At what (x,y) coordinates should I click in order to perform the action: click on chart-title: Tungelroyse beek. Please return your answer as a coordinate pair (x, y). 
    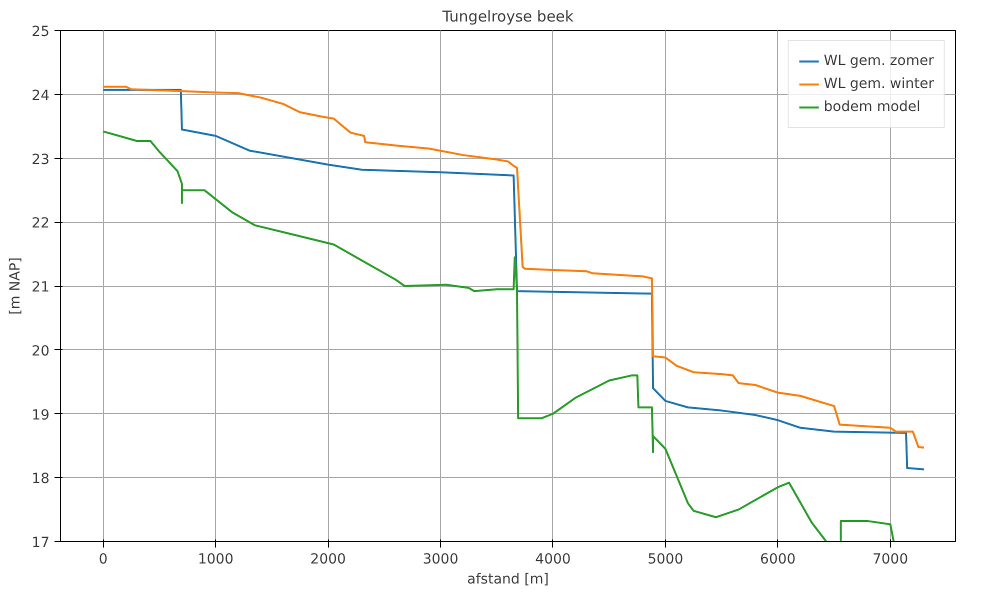
    Looking at the image, I should click on (507, 17).